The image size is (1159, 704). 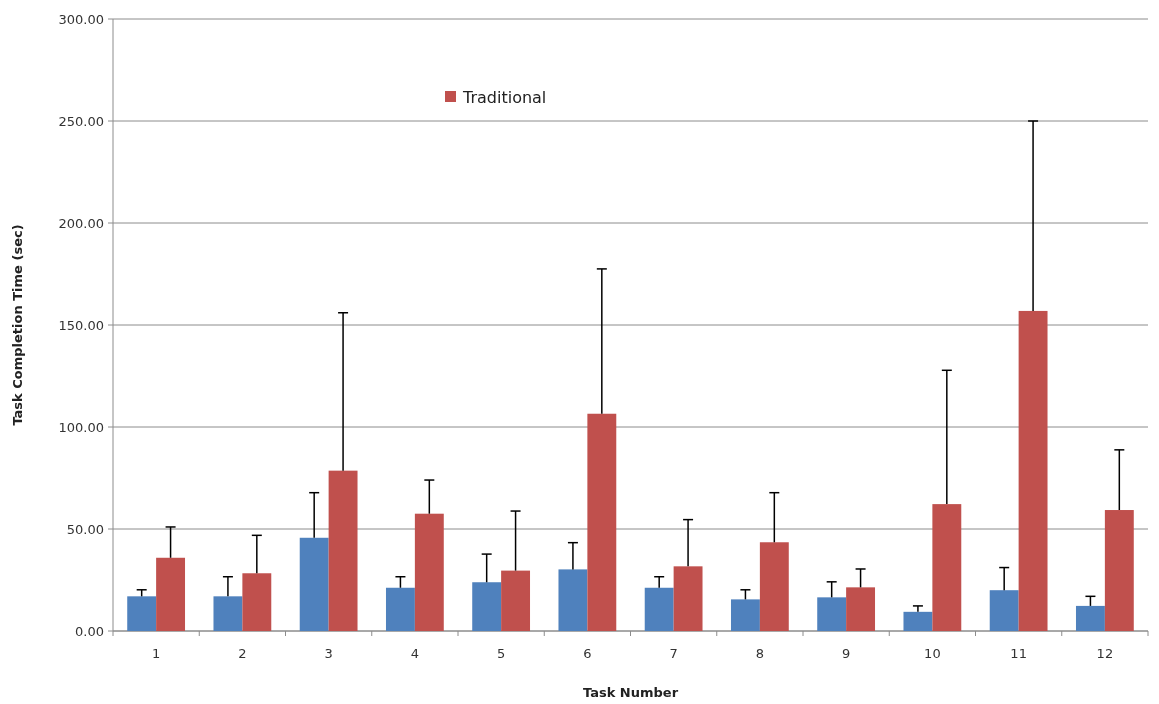 I want to click on y-tick-label: 200.00, so click(x=81, y=223).